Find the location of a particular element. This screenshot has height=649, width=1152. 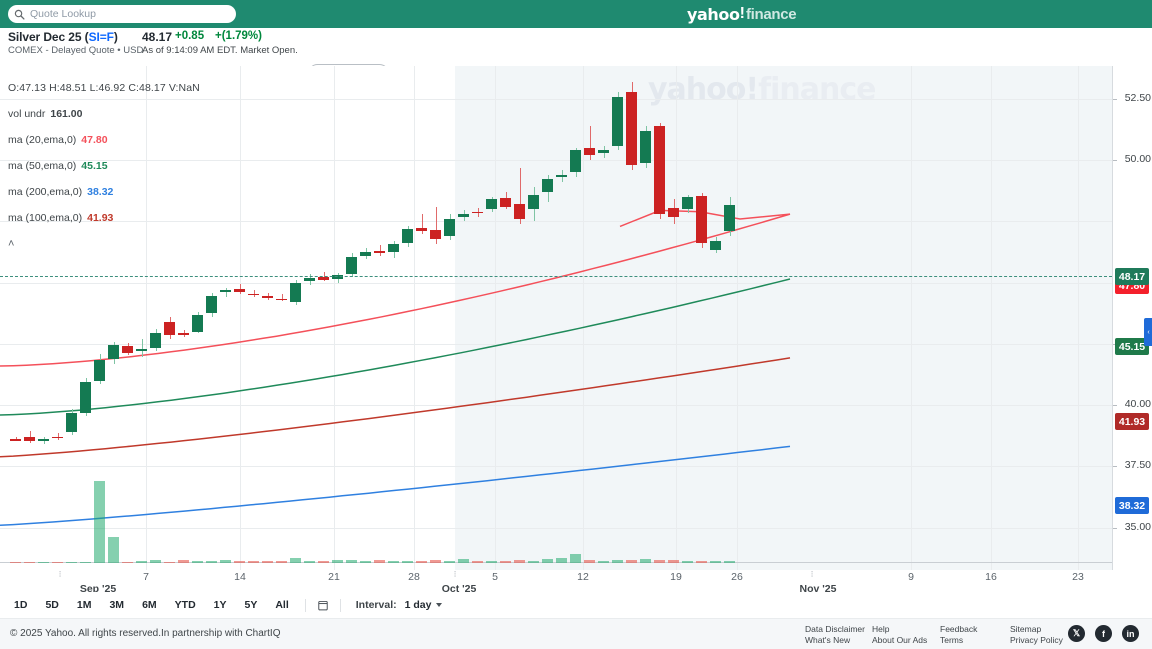

top-navigation-bar: Quote Lookup yahoo! finance is located at coordinates (576, 14).